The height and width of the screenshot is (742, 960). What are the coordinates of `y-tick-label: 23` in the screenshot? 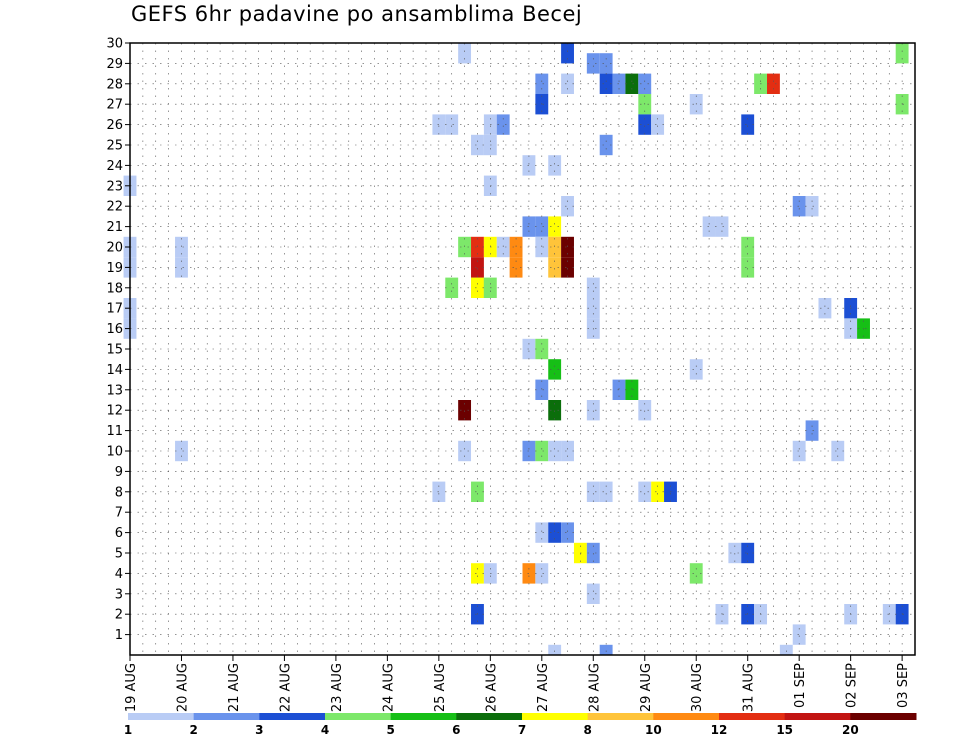 It's located at (114, 186).